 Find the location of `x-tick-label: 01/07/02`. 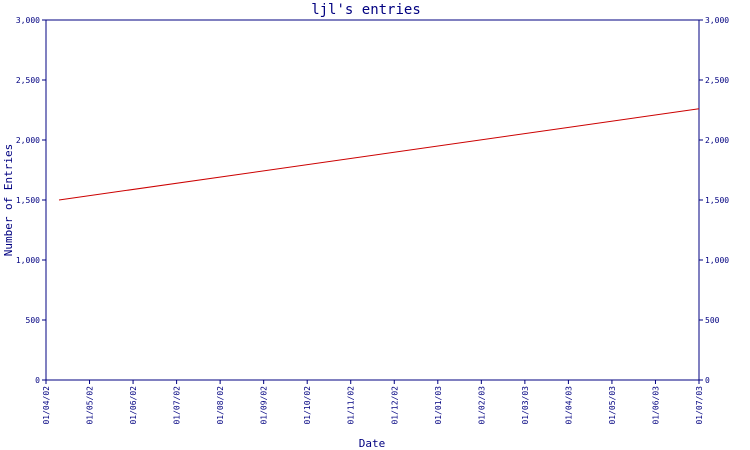

x-tick-label: 01/07/02 is located at coordinates (177, 405).